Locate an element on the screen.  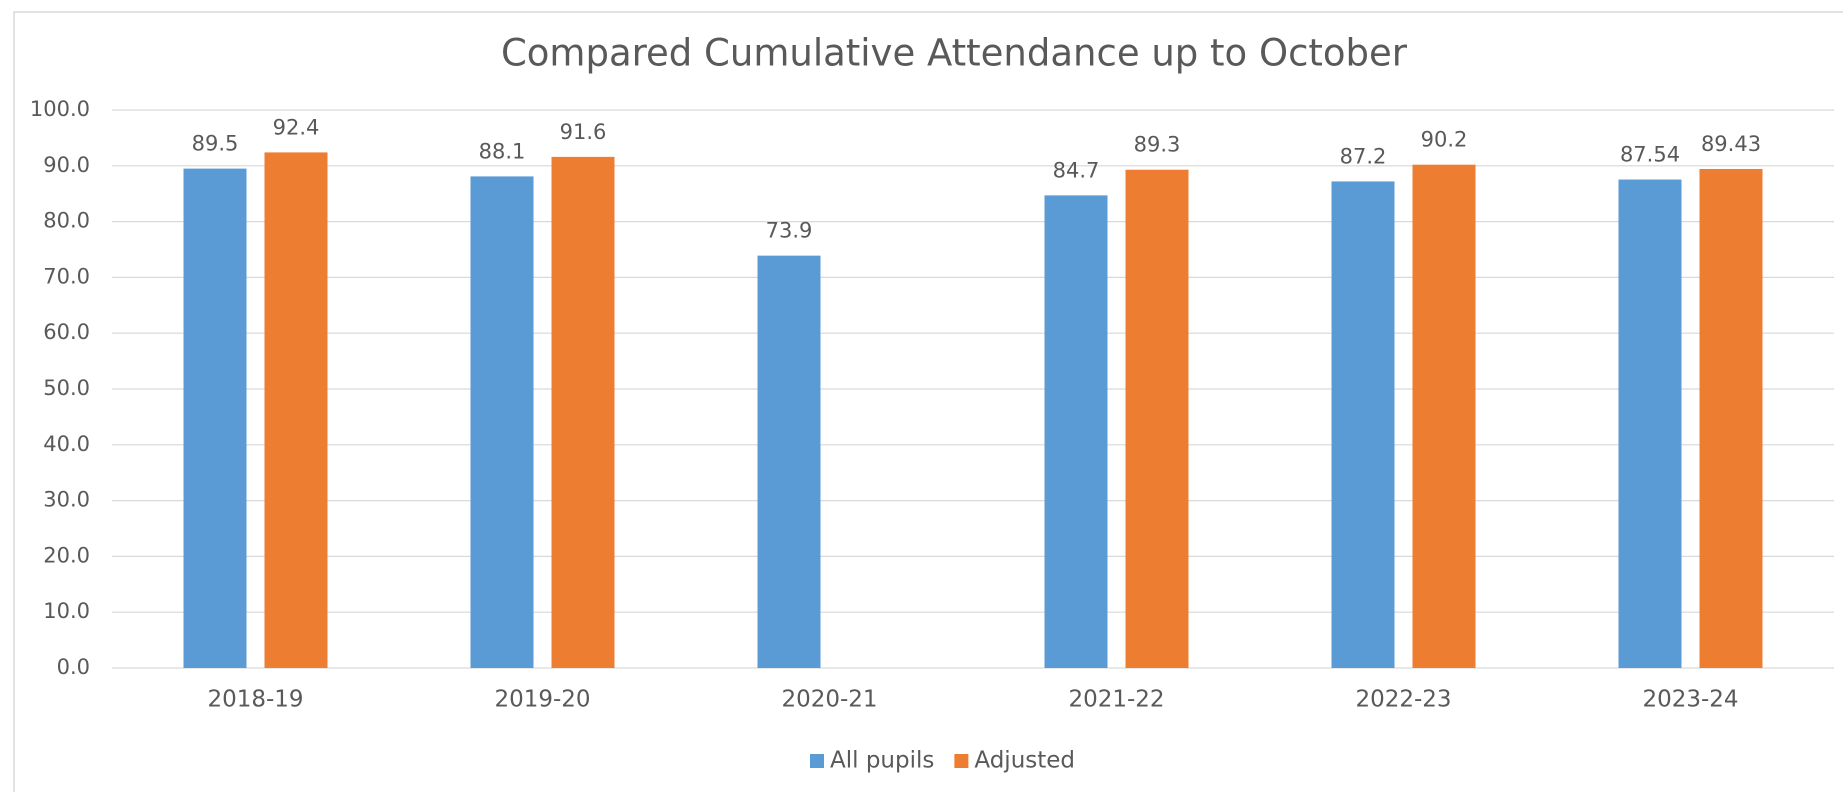
data-label: 87.2 is located at coordinates (1363, 156).